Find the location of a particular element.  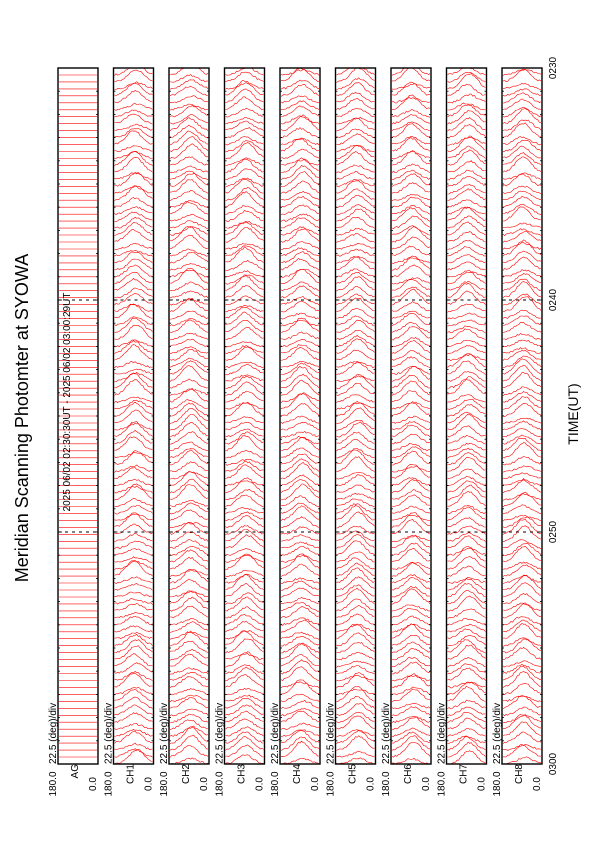

panel-ch8 is located at coordinates (522, 416).